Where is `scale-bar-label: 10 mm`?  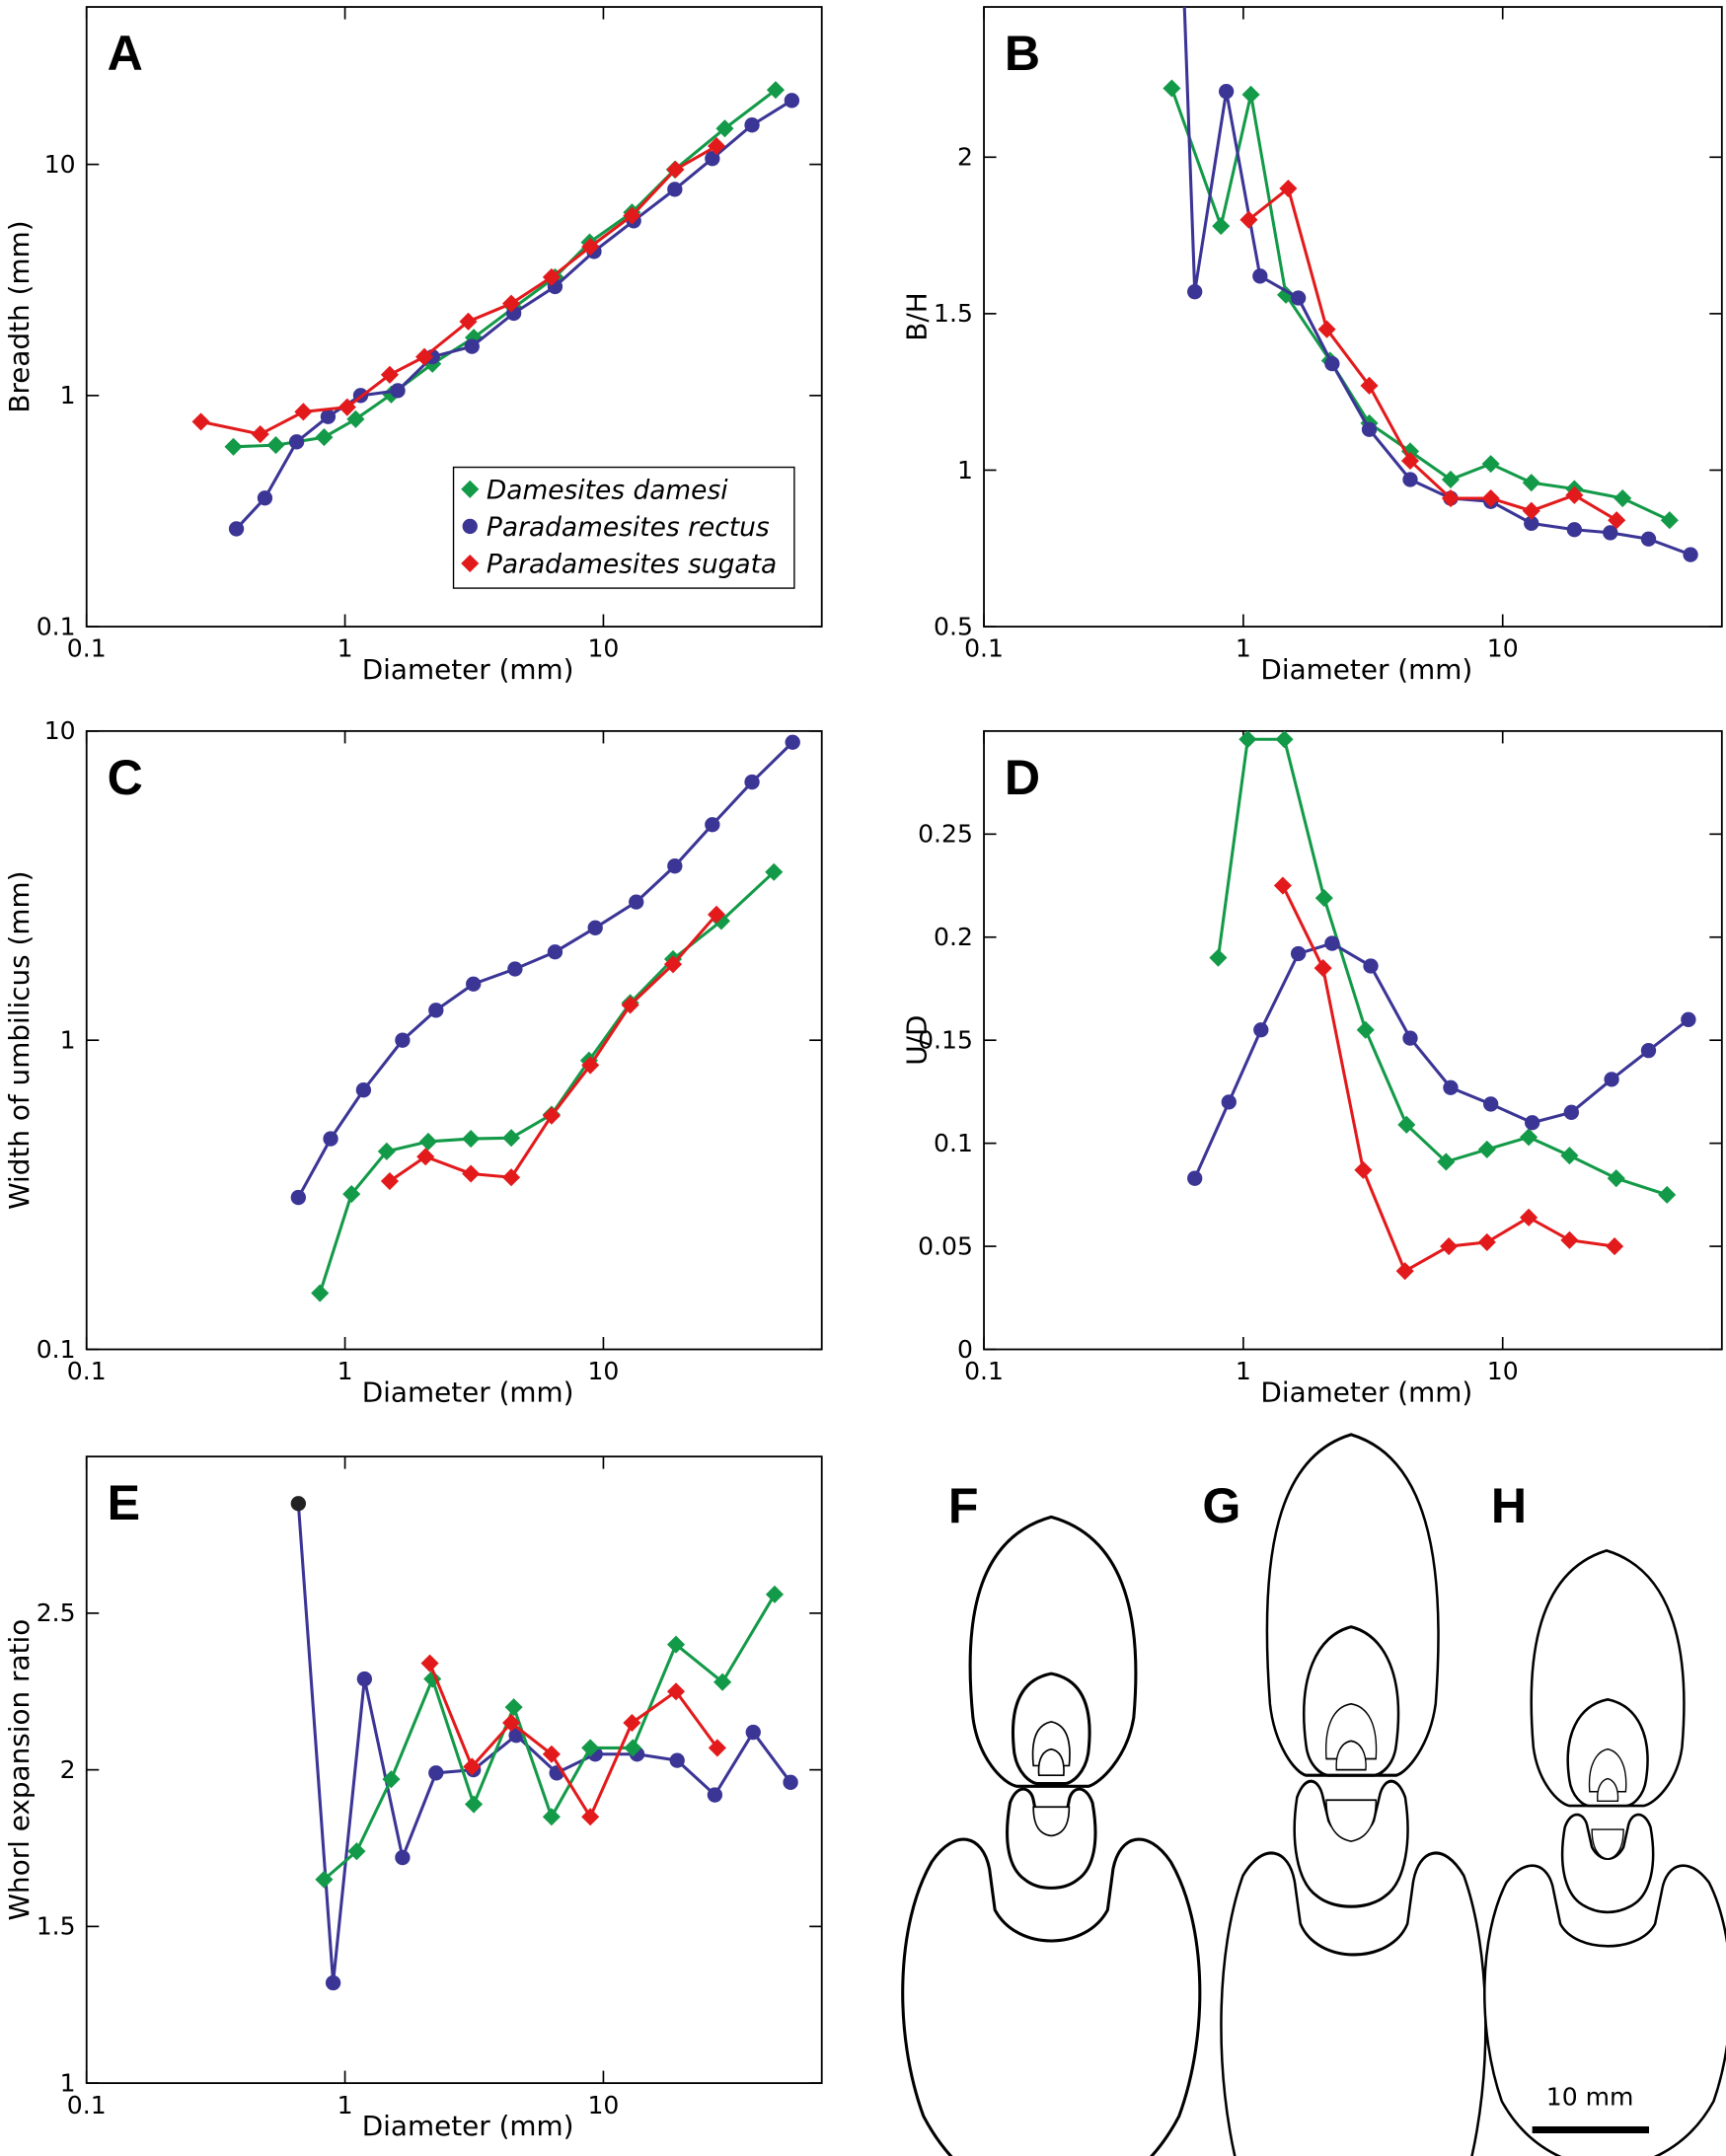
scale-bar-label: 10 mm is located at coordinates (1590, 2096).